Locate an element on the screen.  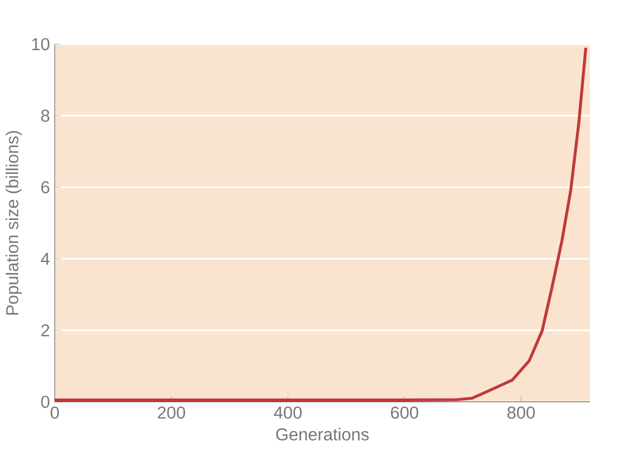
x-tick-label: 200 is located at coordinates (172, 412).